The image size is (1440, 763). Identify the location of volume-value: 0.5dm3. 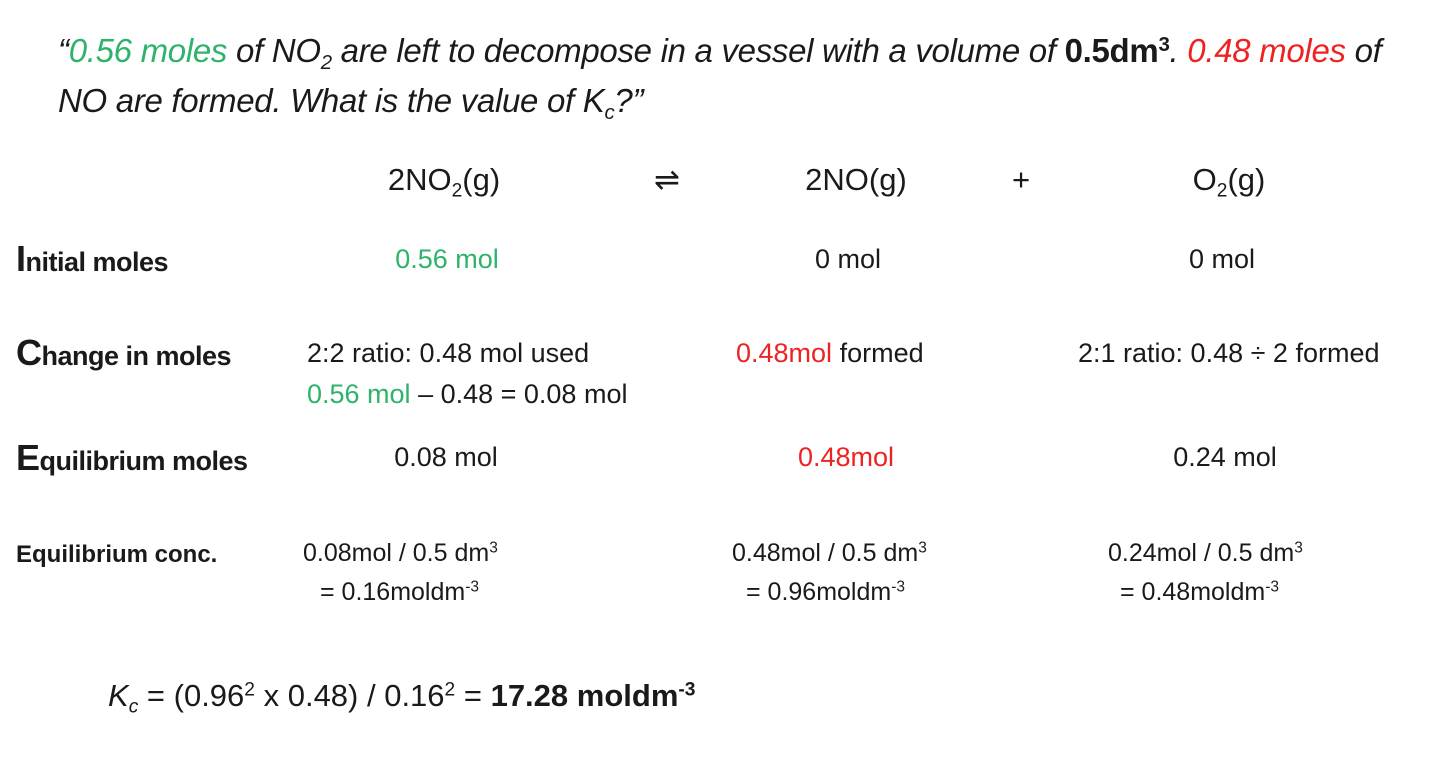
(1117, 50).